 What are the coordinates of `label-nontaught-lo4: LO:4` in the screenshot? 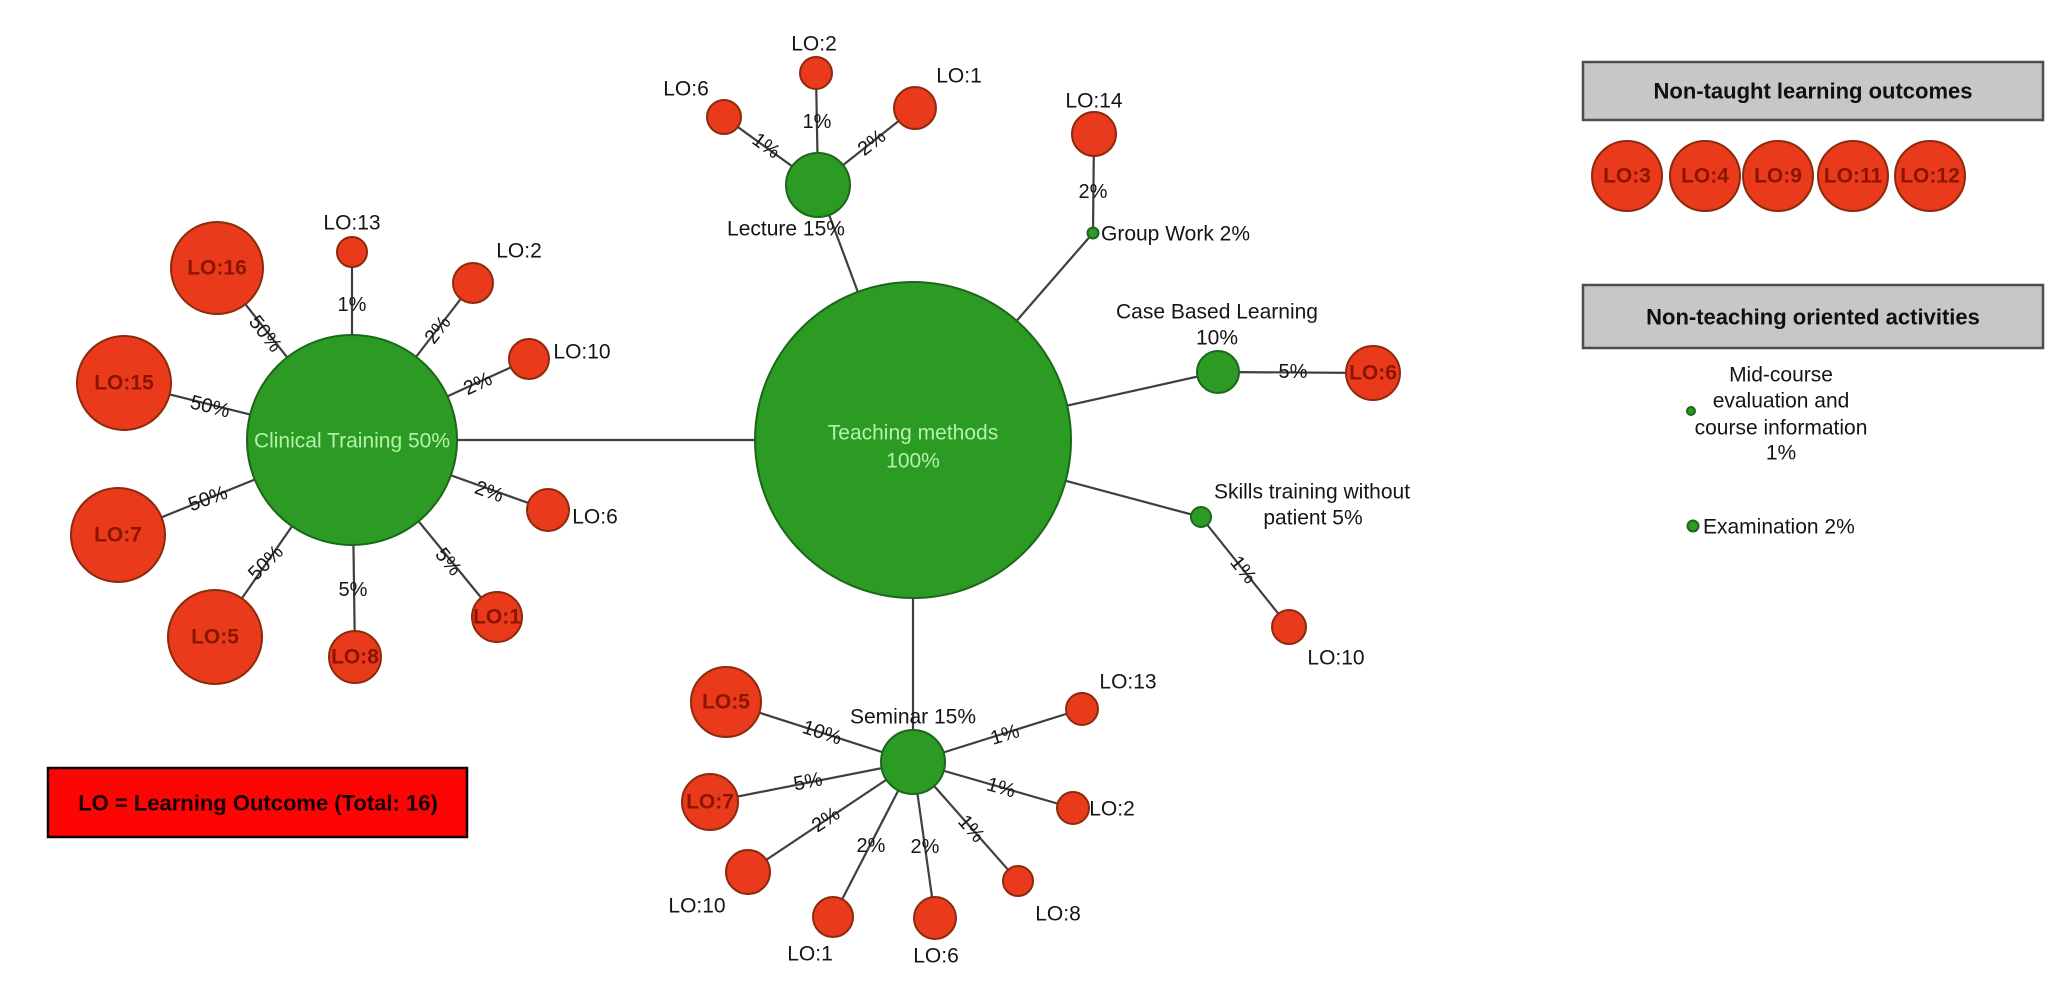 It's located at (1705, 176).